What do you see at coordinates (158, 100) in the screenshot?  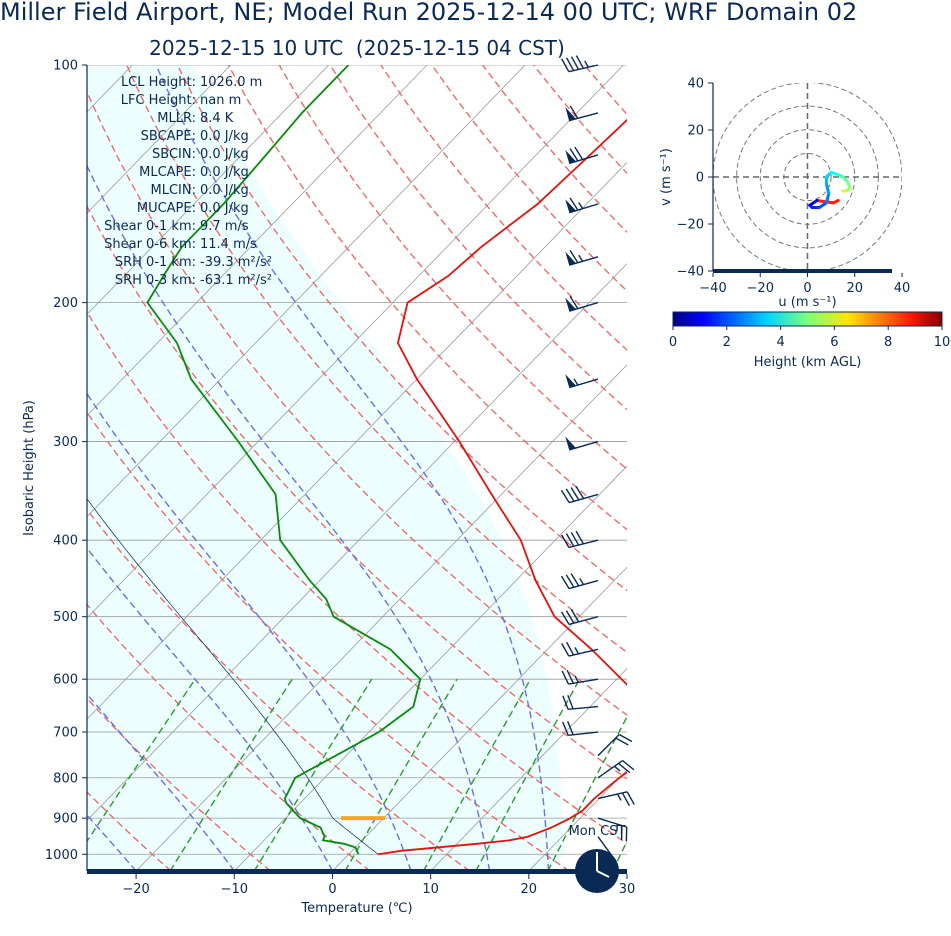 I see `stat-label: LFC Height:` at bounding box center [158, 100].